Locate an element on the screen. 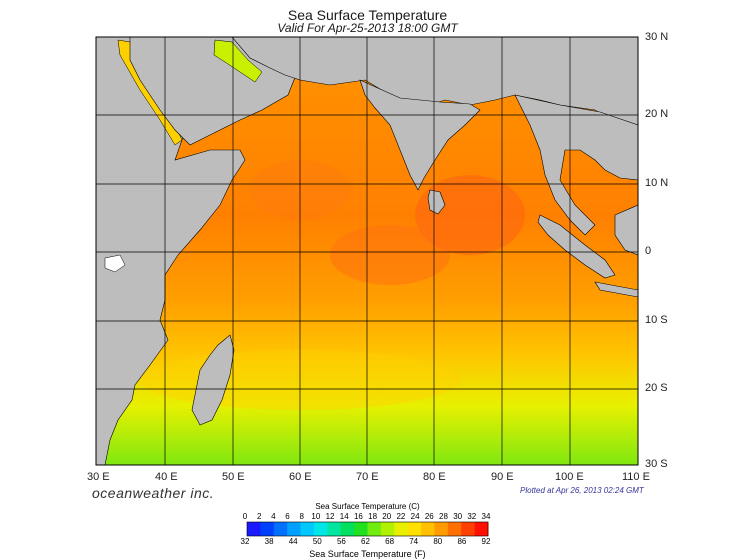 This screenshot has width=755, height=560. colorbar is located at coordinates (368, 529).